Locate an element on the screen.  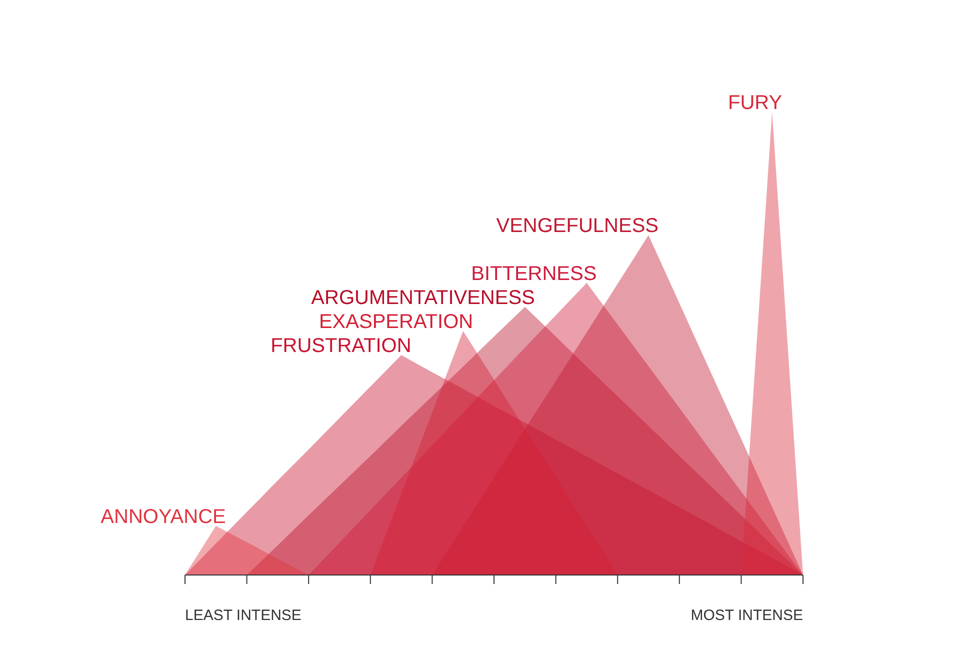
text: LEAST INTENSE is located at coordinates (243, 615).